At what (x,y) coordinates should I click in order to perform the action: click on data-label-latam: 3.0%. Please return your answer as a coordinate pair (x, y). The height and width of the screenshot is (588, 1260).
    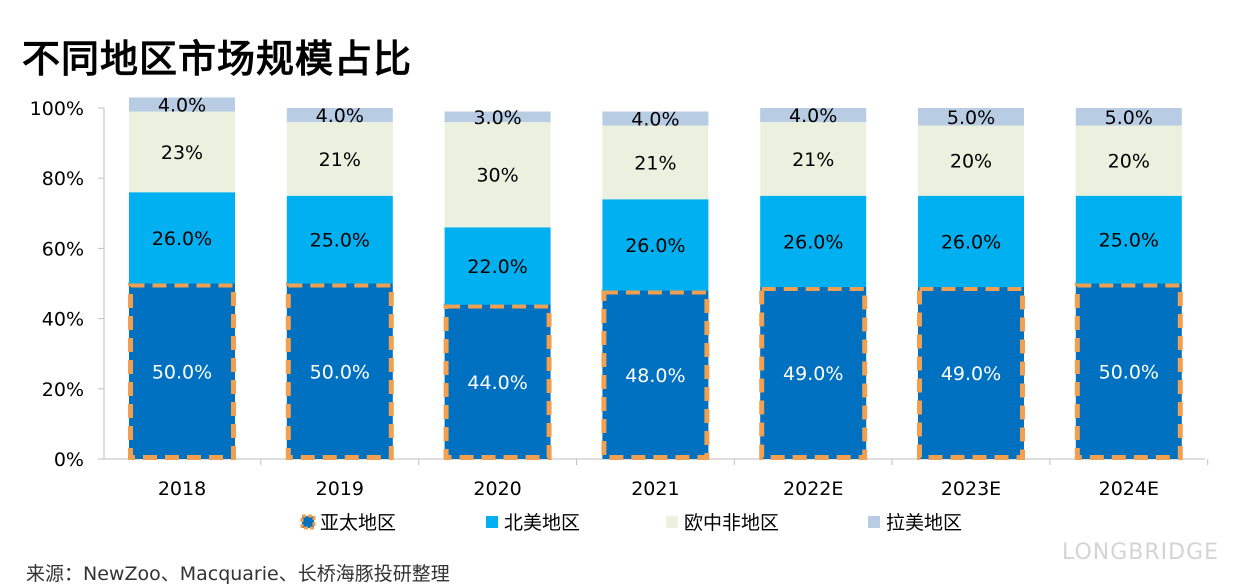
    Looking at the image, I should click on (497, 118).